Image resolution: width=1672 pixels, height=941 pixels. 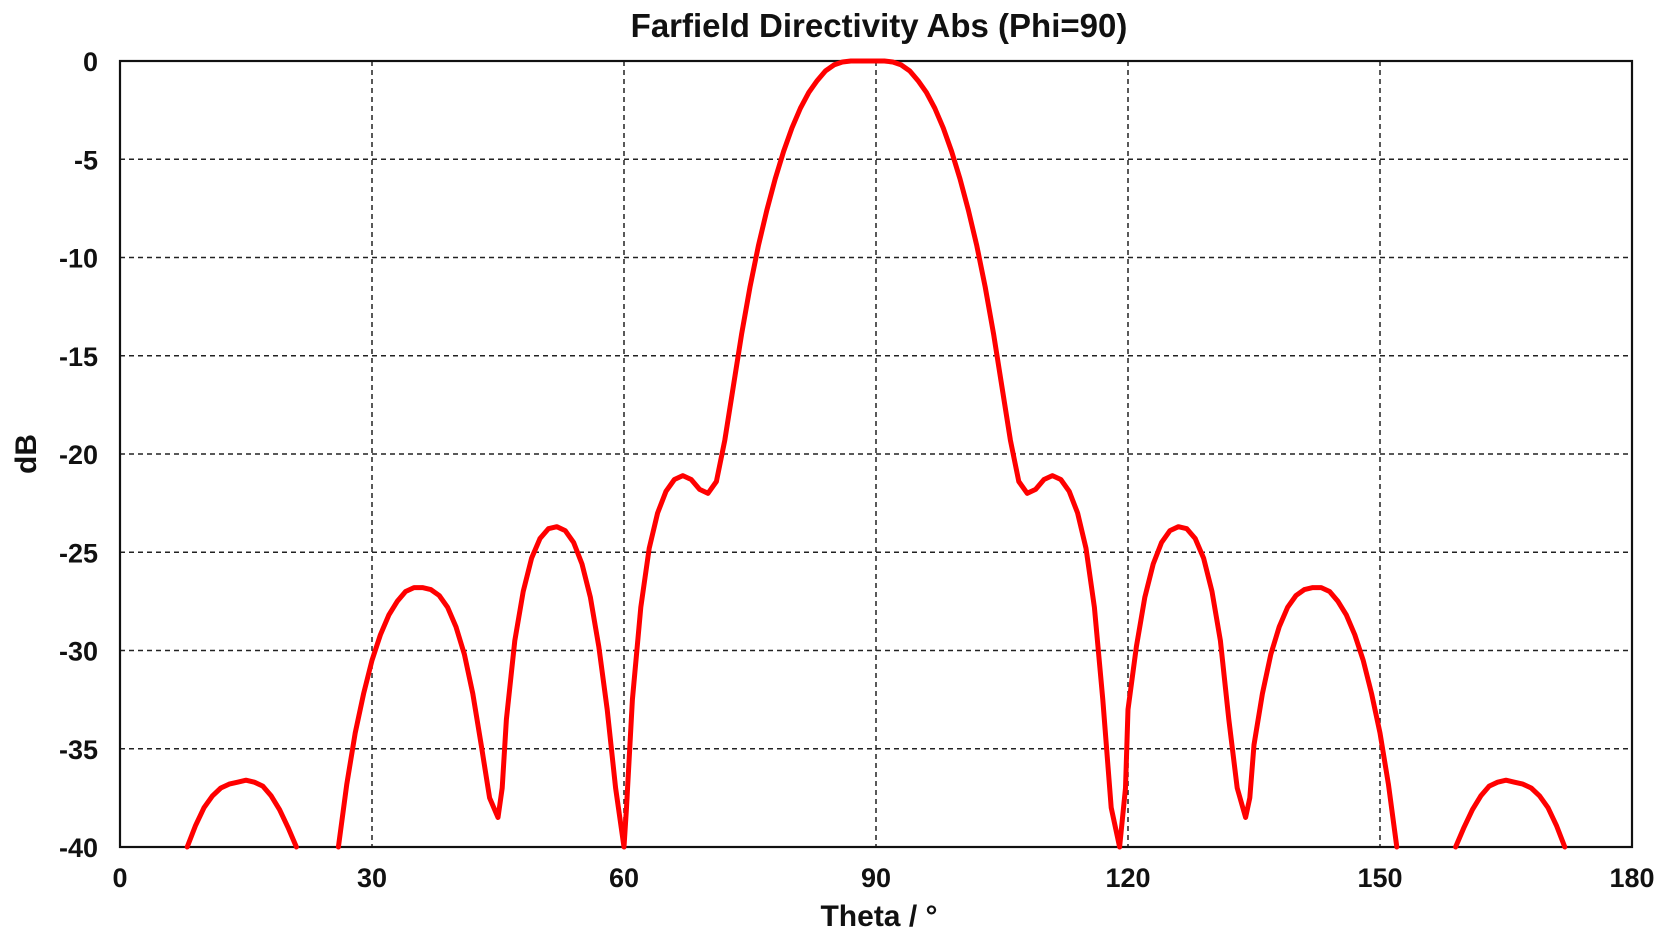 I want to click on x-tick-label: 90, so click(x=876, y=878).